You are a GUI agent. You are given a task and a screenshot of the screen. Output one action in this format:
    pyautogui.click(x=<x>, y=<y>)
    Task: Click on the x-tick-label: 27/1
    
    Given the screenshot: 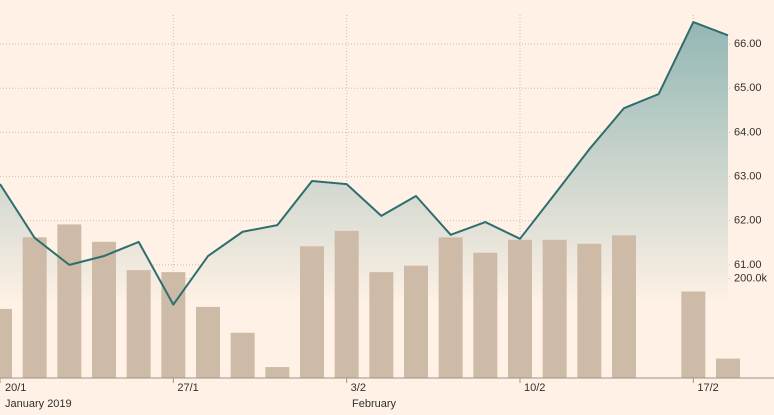 What is the action you would take?
    pyautogui.click(x=187, y=388)
    